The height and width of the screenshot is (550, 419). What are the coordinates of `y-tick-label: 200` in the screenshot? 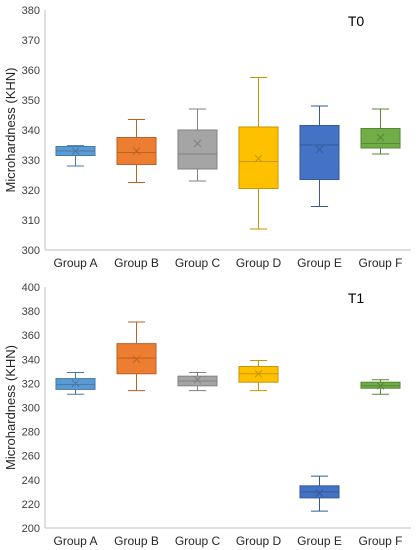 It's located at (31, 529).